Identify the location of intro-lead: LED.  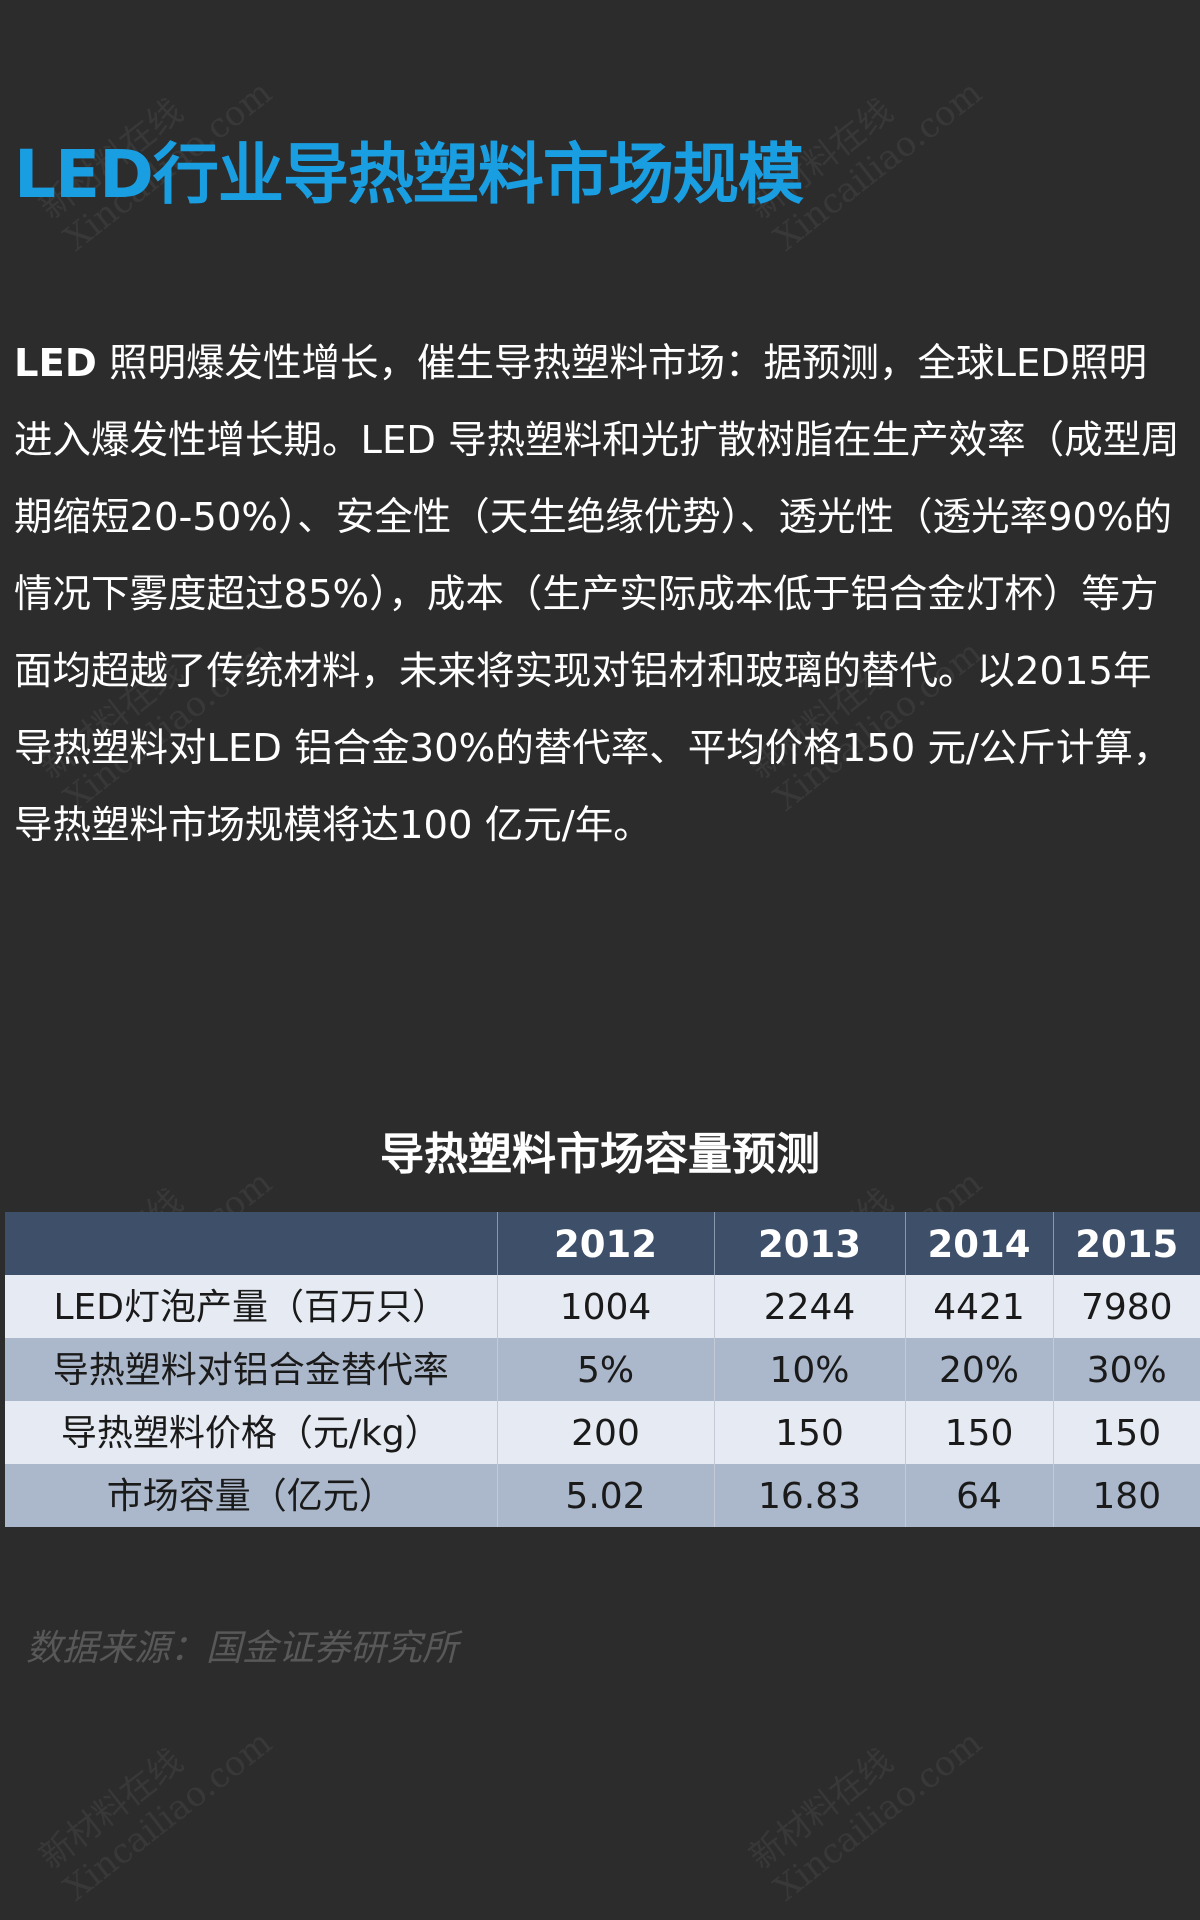
(55, 363).